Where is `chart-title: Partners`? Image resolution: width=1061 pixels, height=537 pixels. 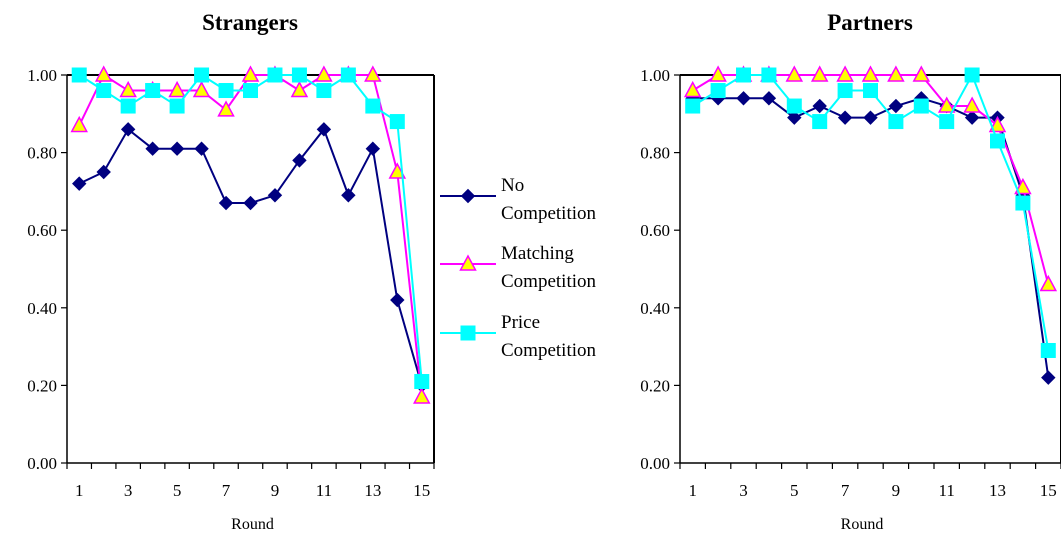 chart-title: Partners is located at coordinates (870, 22).